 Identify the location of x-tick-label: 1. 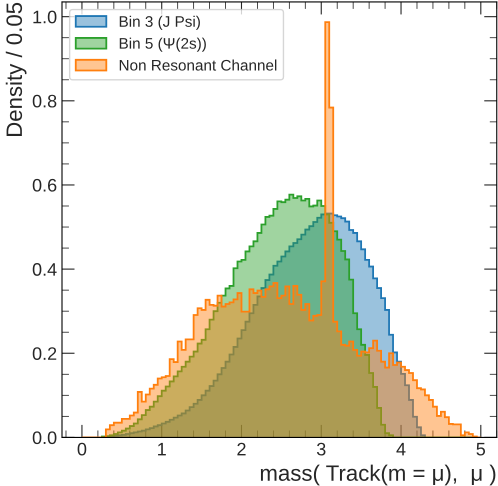
(162, 449).